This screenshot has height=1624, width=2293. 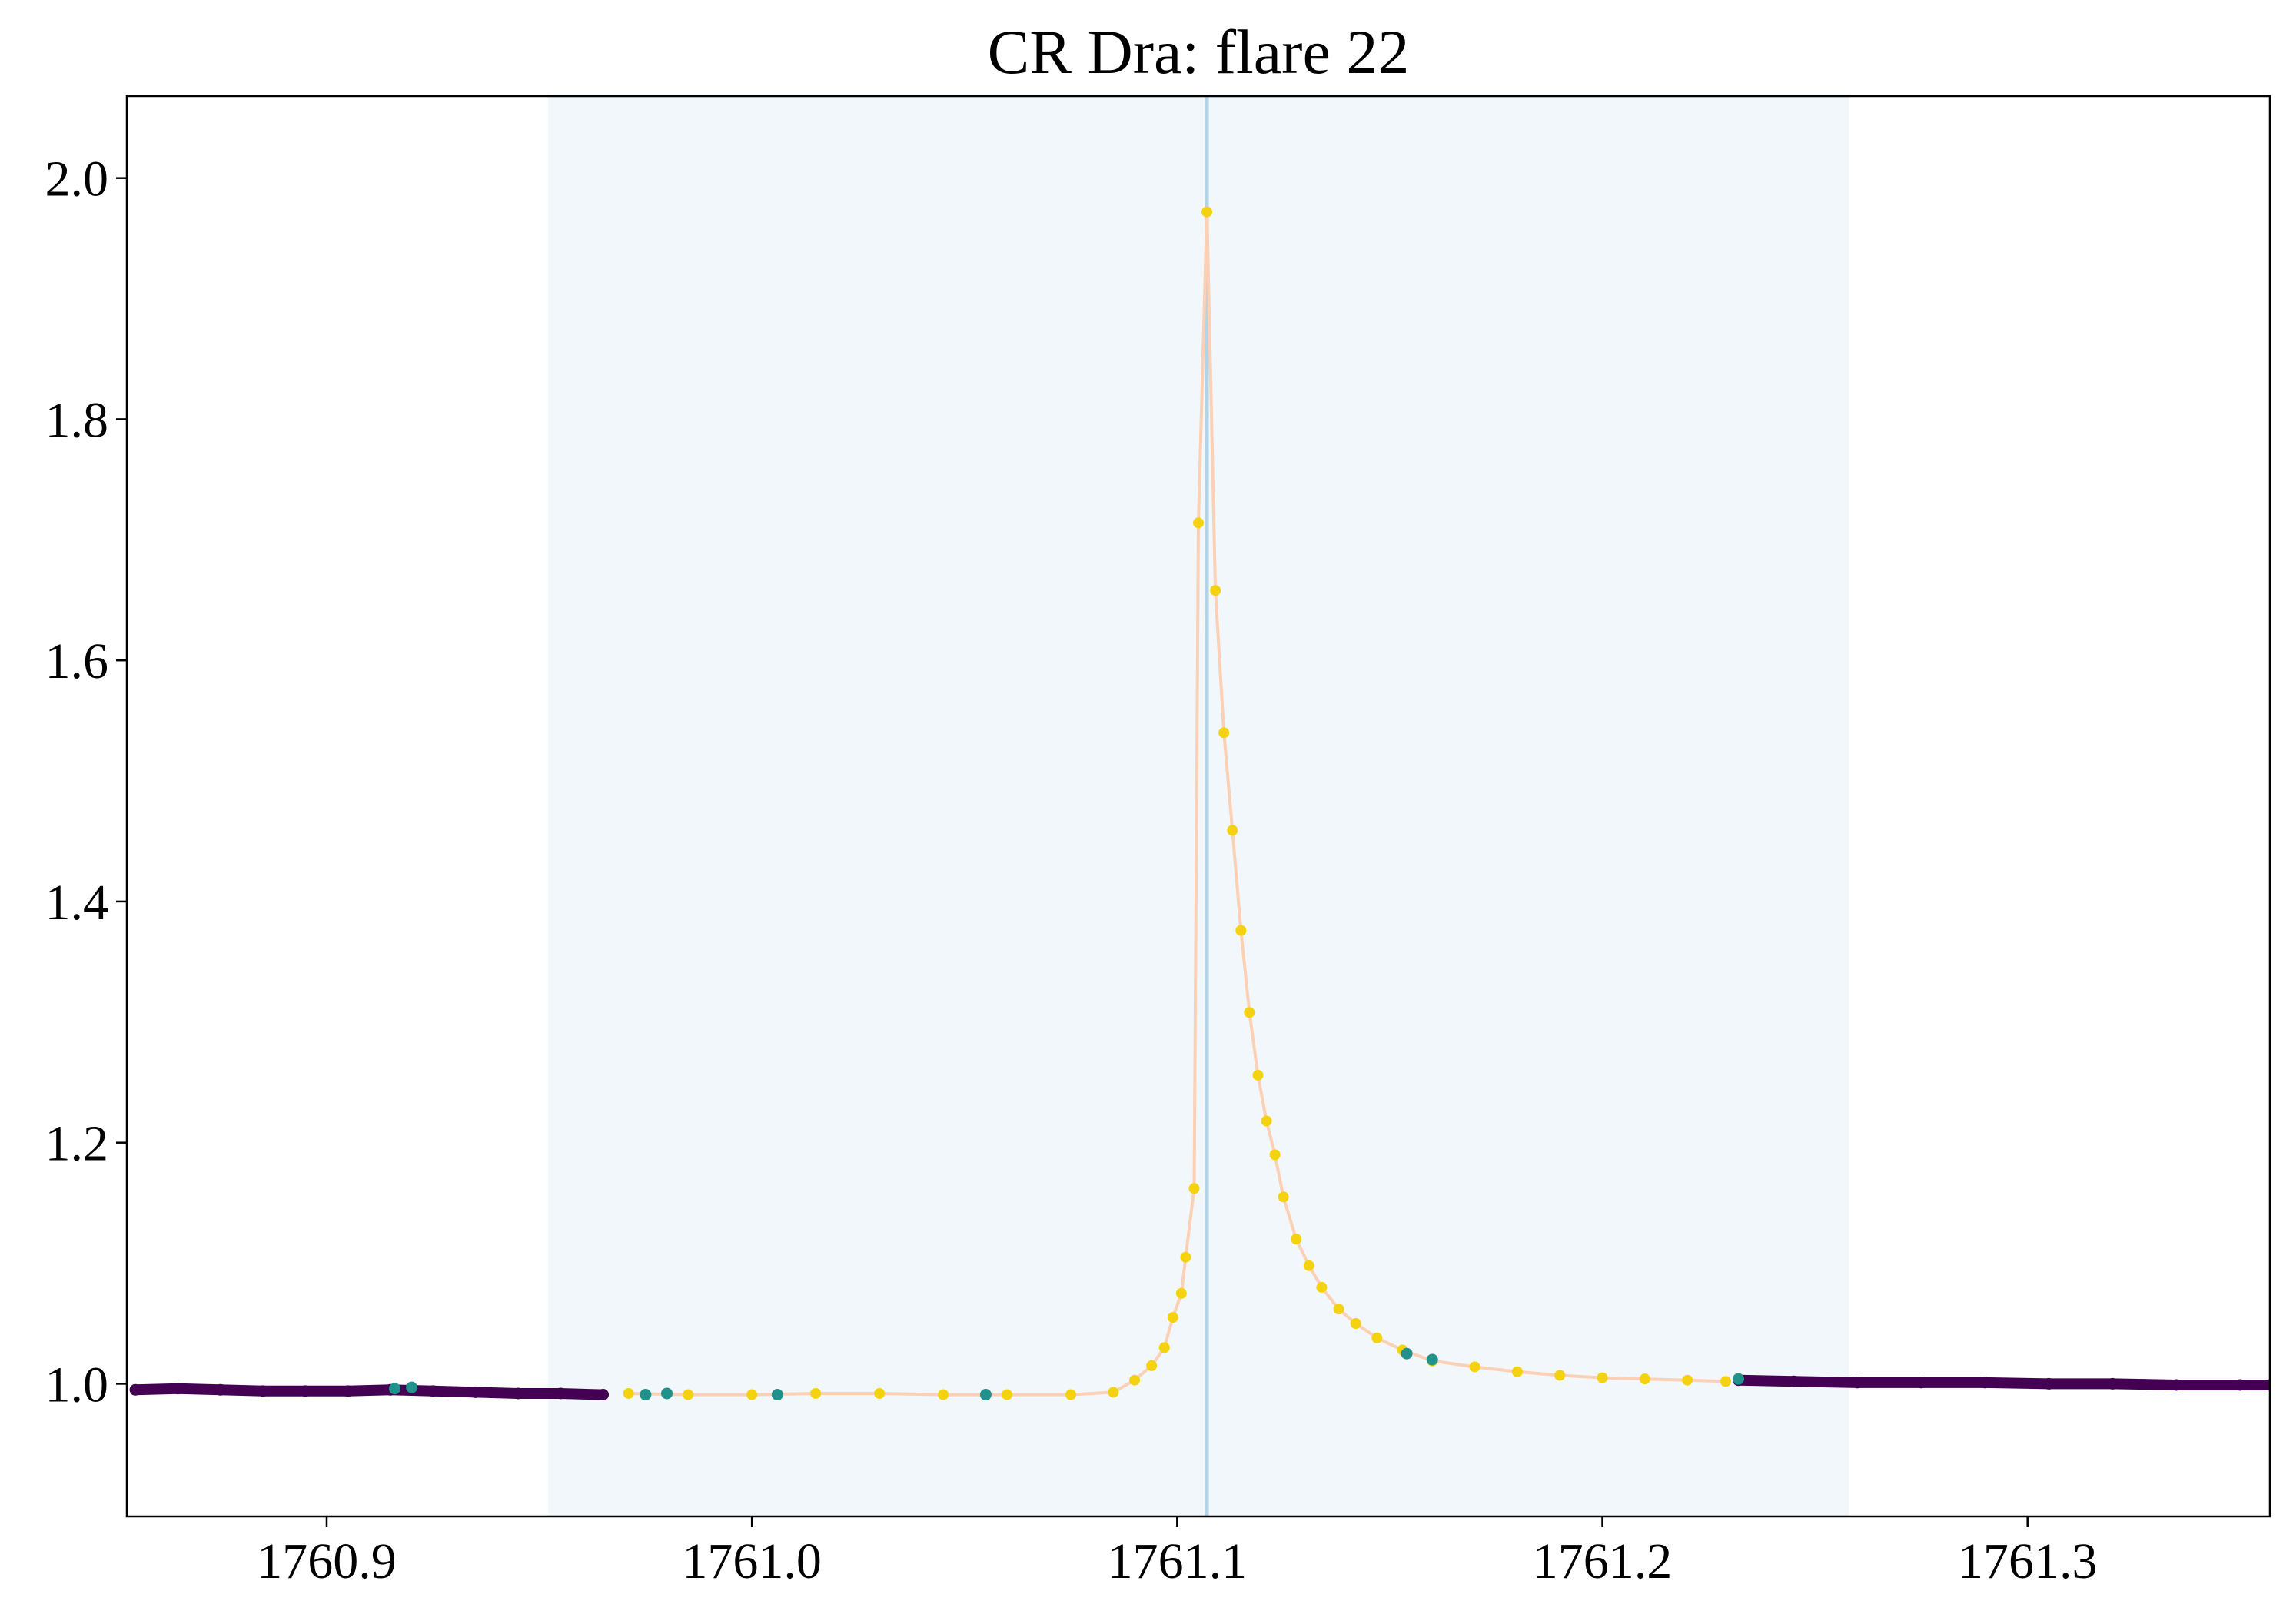 I want to click on y-tick-label: 1.0, so click(x=77, y=1385).